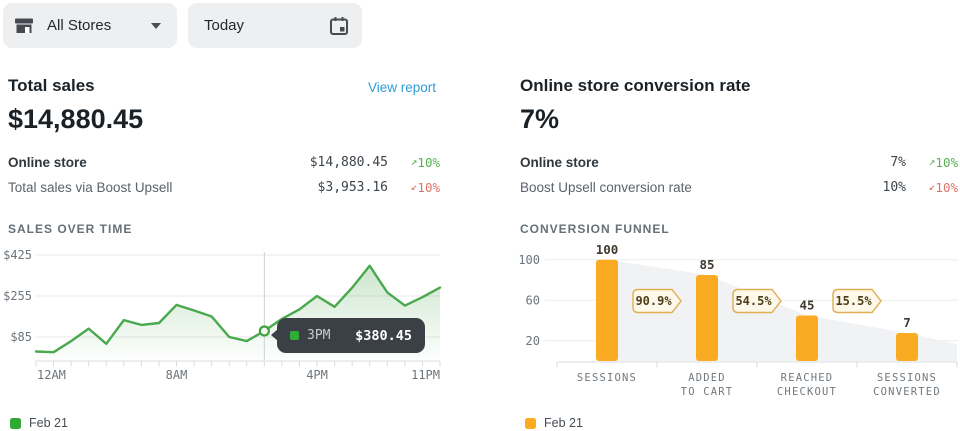  Describe the element at coordinates (898, 162) in the screenshot. I see `metric-value: 7%` at that location.